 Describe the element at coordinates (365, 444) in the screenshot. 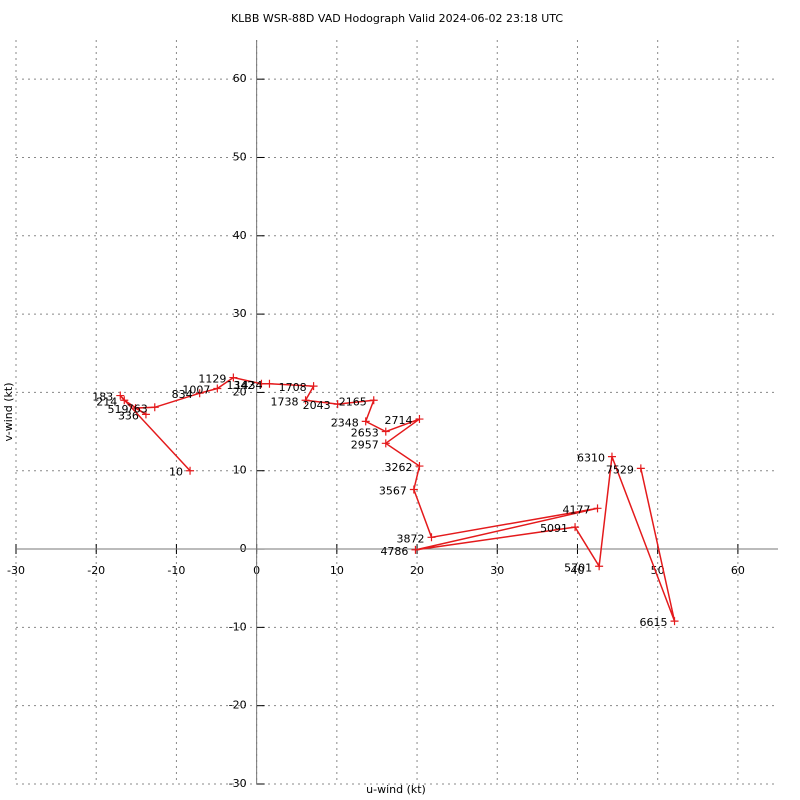

I see `height-label: 2957` at that location.